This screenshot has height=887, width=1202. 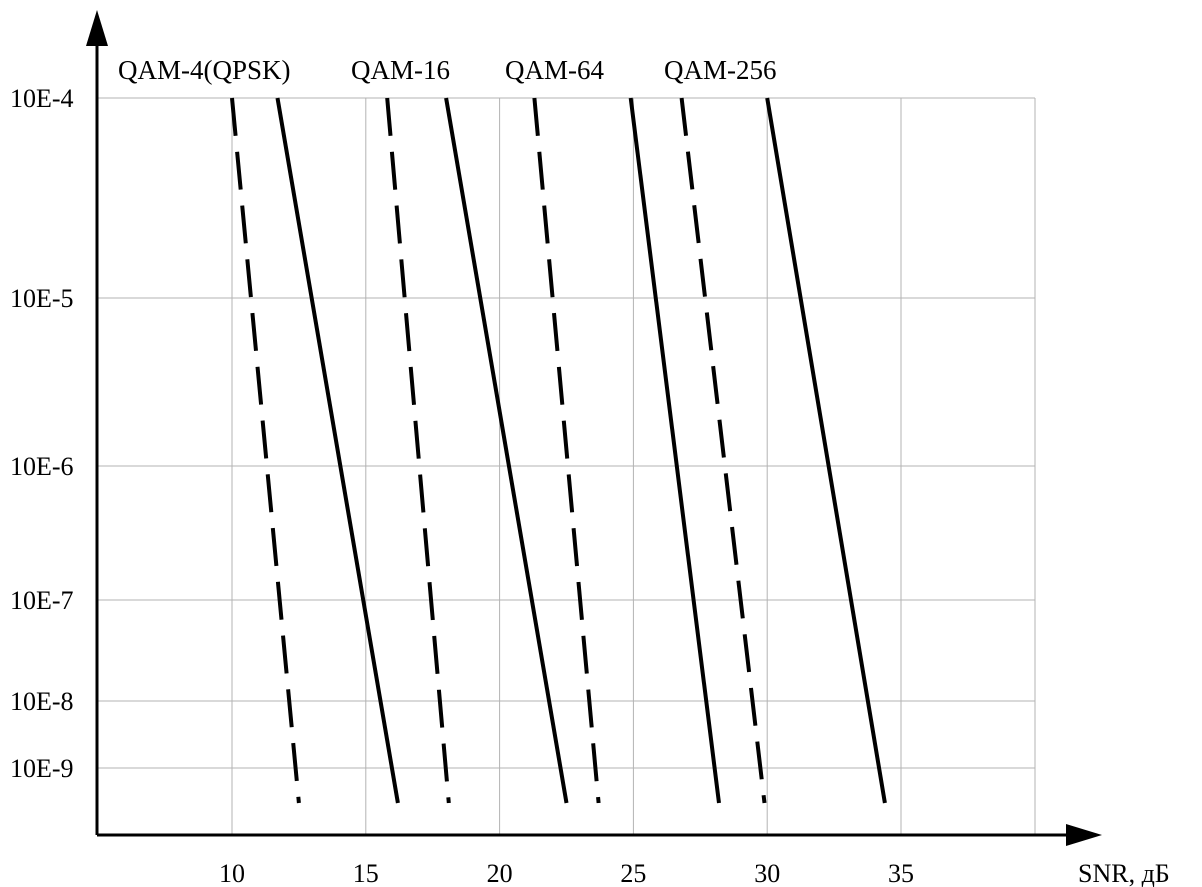 I want to click on x-tick-label-35: 35, so click(x=901, y=873).